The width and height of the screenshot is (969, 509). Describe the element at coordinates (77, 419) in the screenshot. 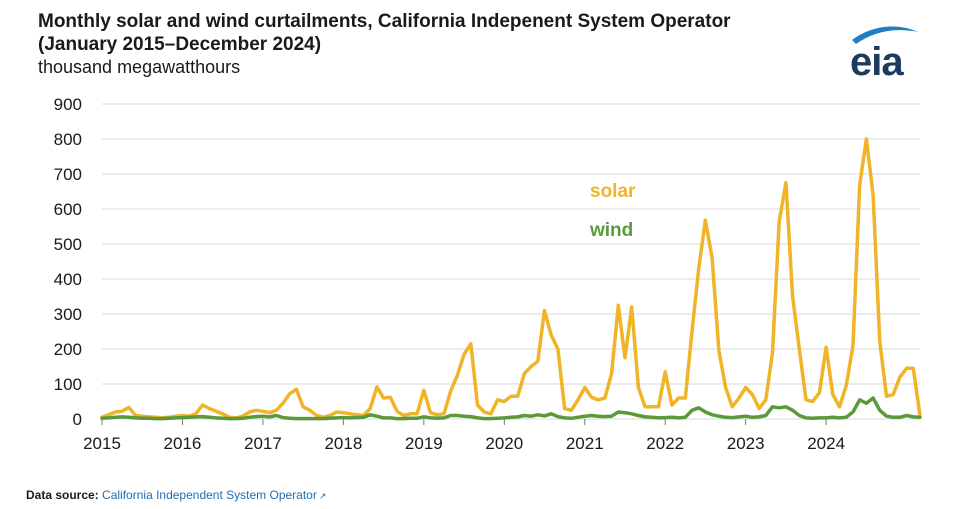

I see `y-tick-label: 0` at that location.